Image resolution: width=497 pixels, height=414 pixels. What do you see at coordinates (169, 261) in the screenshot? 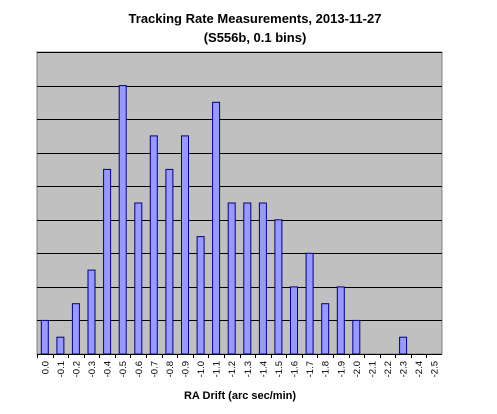
I see `bar--0.8` at bounding box center [169, 261].